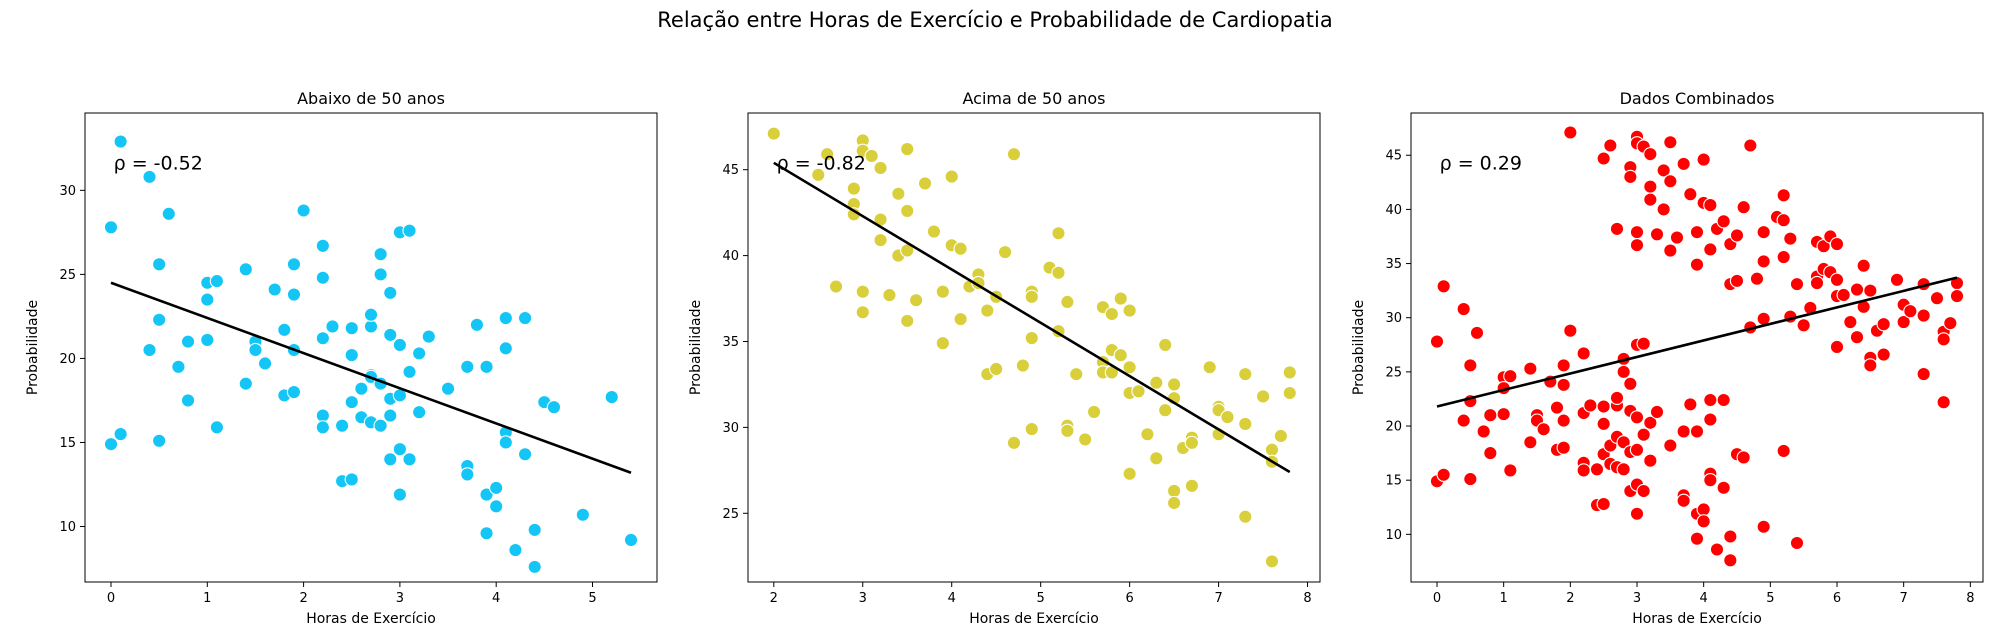 The image size is (1990, 634). Describe the element at coordinates (1837, 598) in the screenshot. I see `x-tick-label: 6` at that location.